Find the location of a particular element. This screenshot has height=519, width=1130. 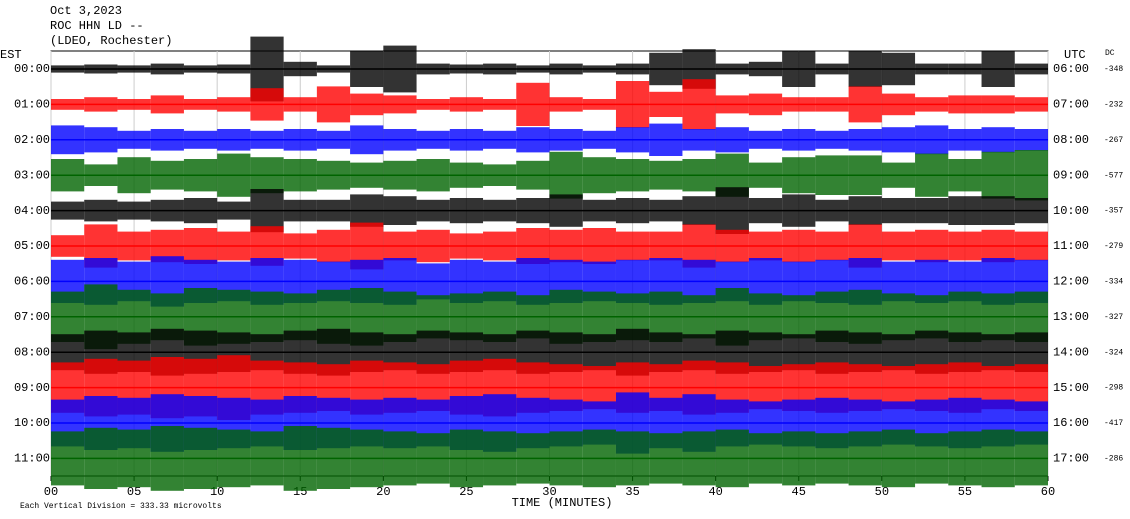

utc-label: 13:00 is located at coordinates (1071, 317).